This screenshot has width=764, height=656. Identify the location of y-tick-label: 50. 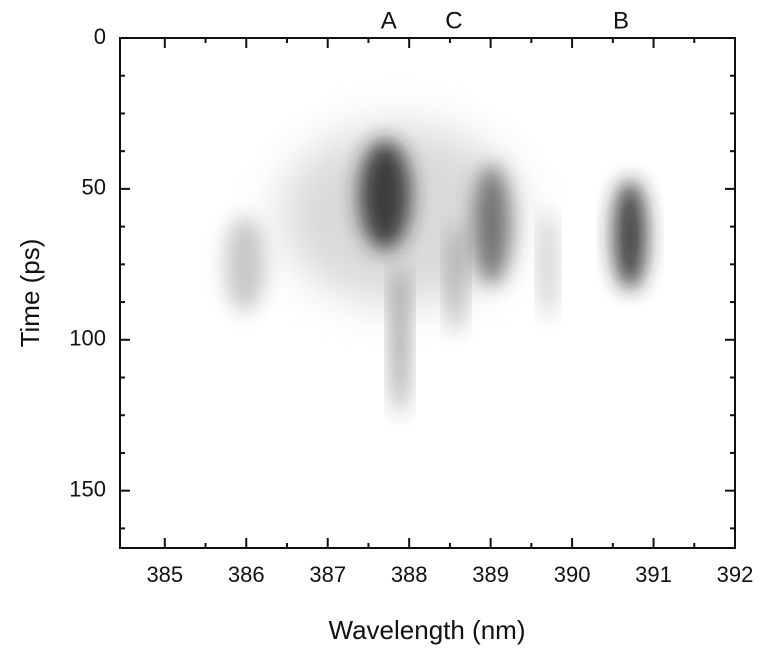
(94, 187).